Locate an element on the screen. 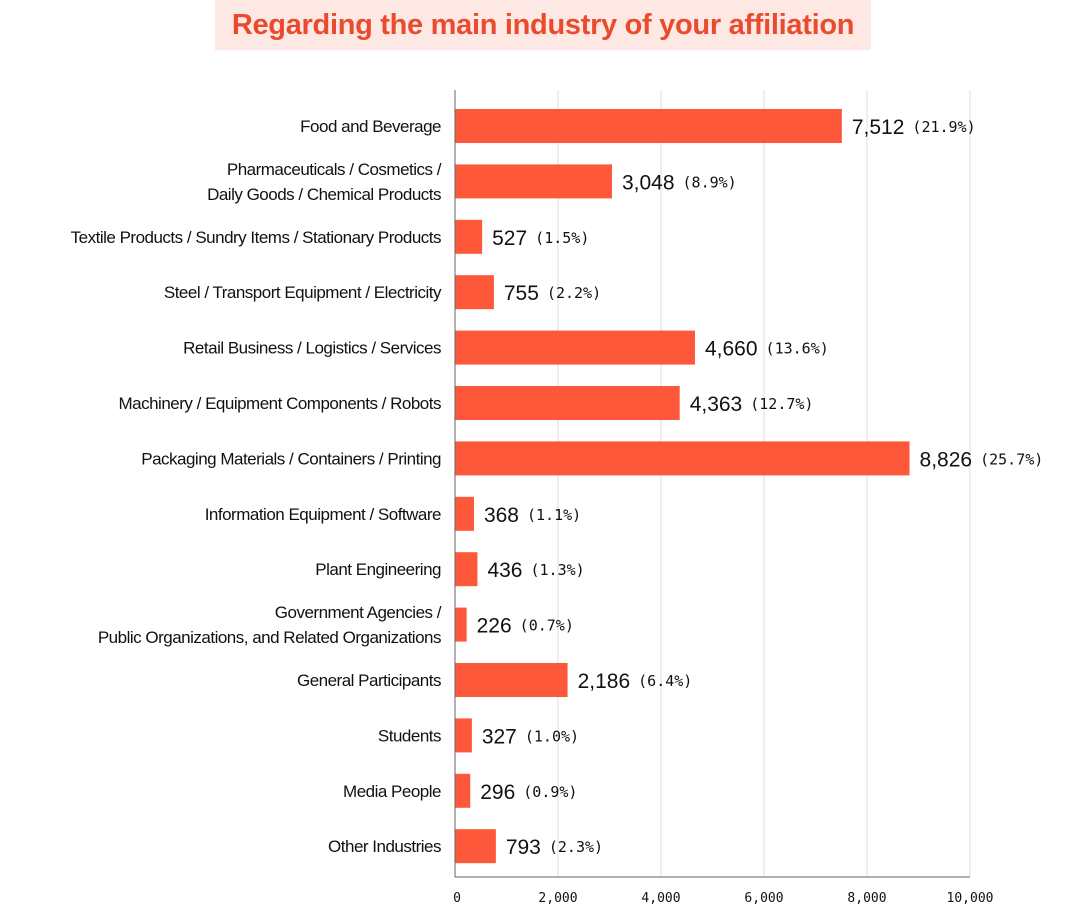  percent-label: (25.7%) is located at coordinates (1011, 459).